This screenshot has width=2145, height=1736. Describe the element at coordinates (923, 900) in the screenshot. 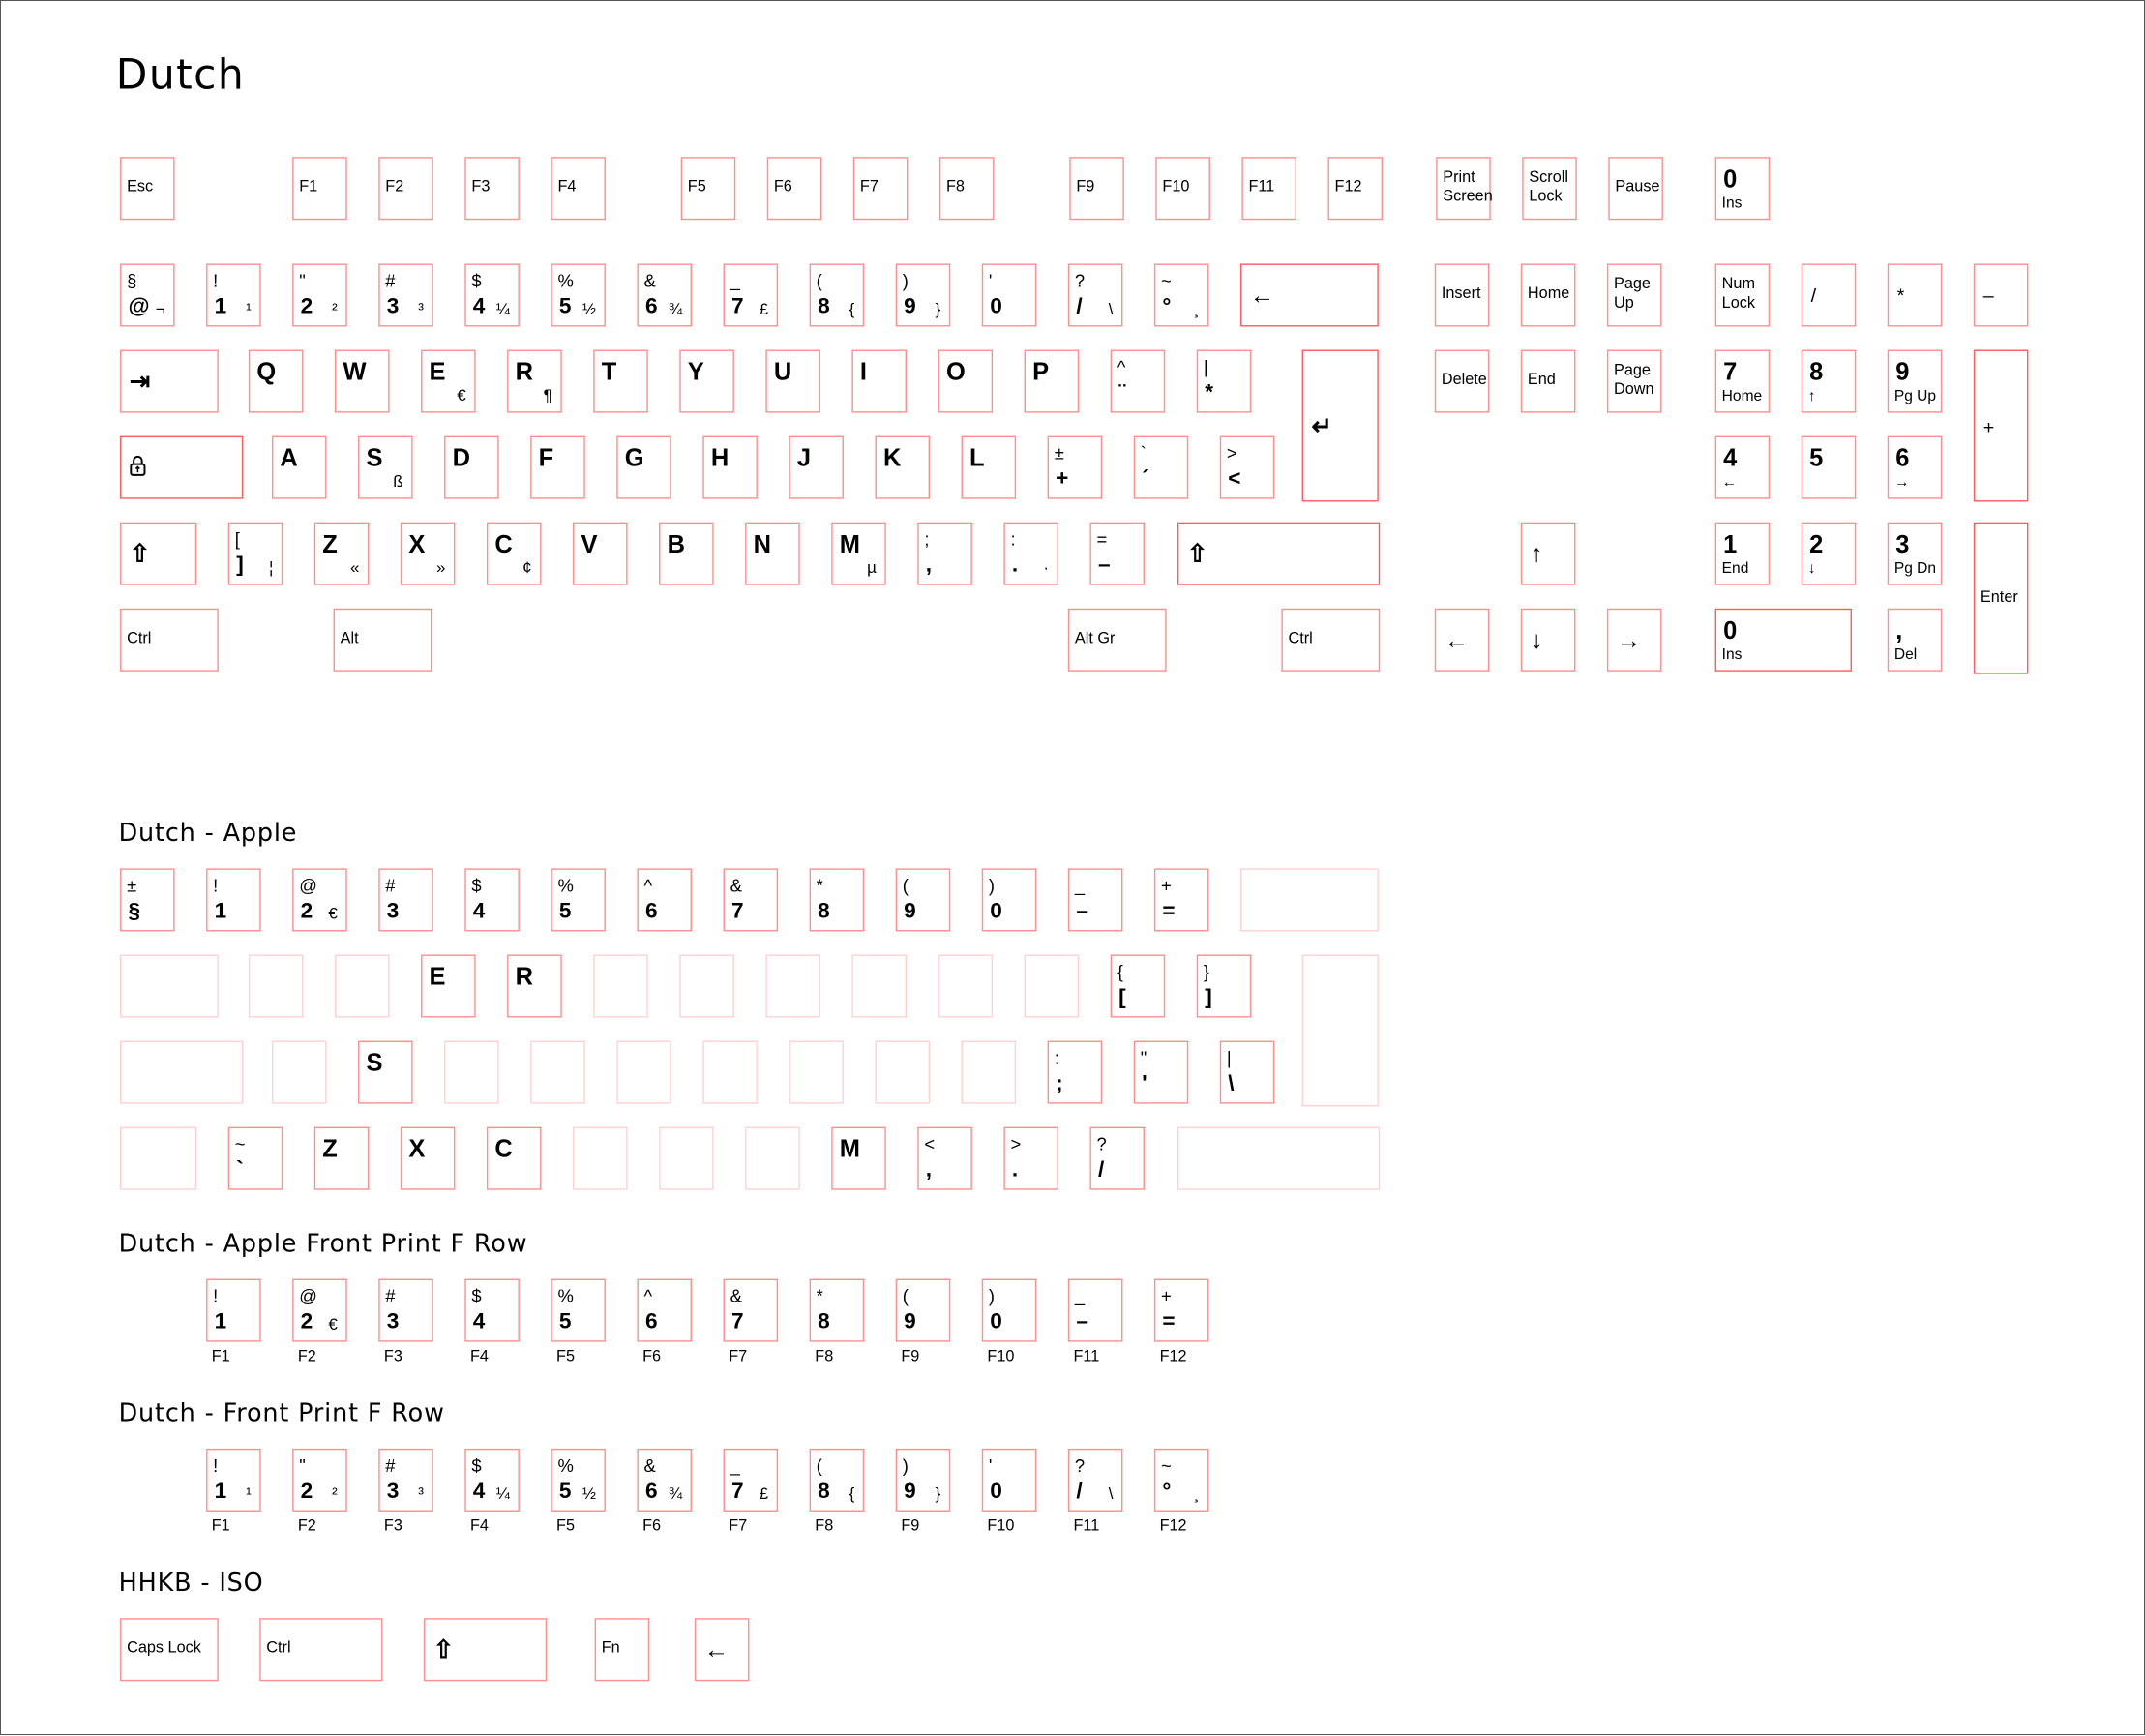

I see `key-(: (9` at that location.